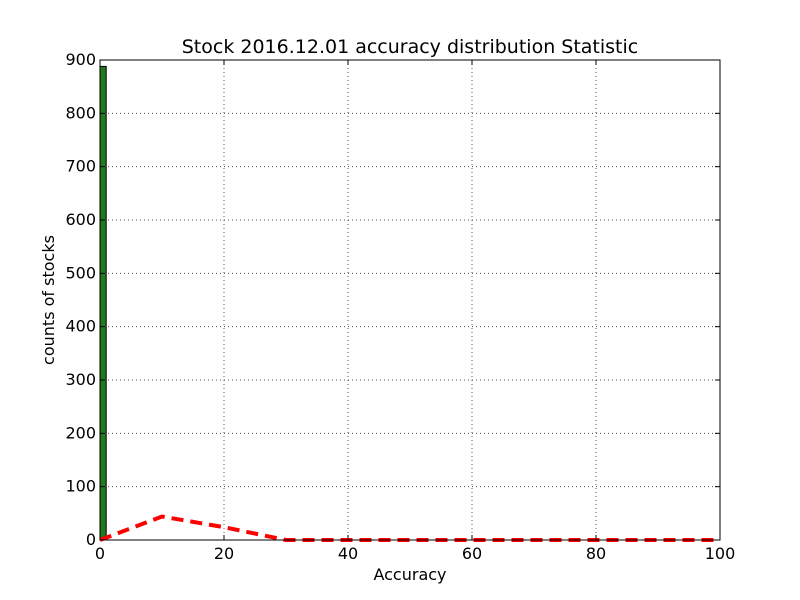  Describe the element at coordinates (80, 486) in the screenshot. I see `y-tick-label: 100` at that location.